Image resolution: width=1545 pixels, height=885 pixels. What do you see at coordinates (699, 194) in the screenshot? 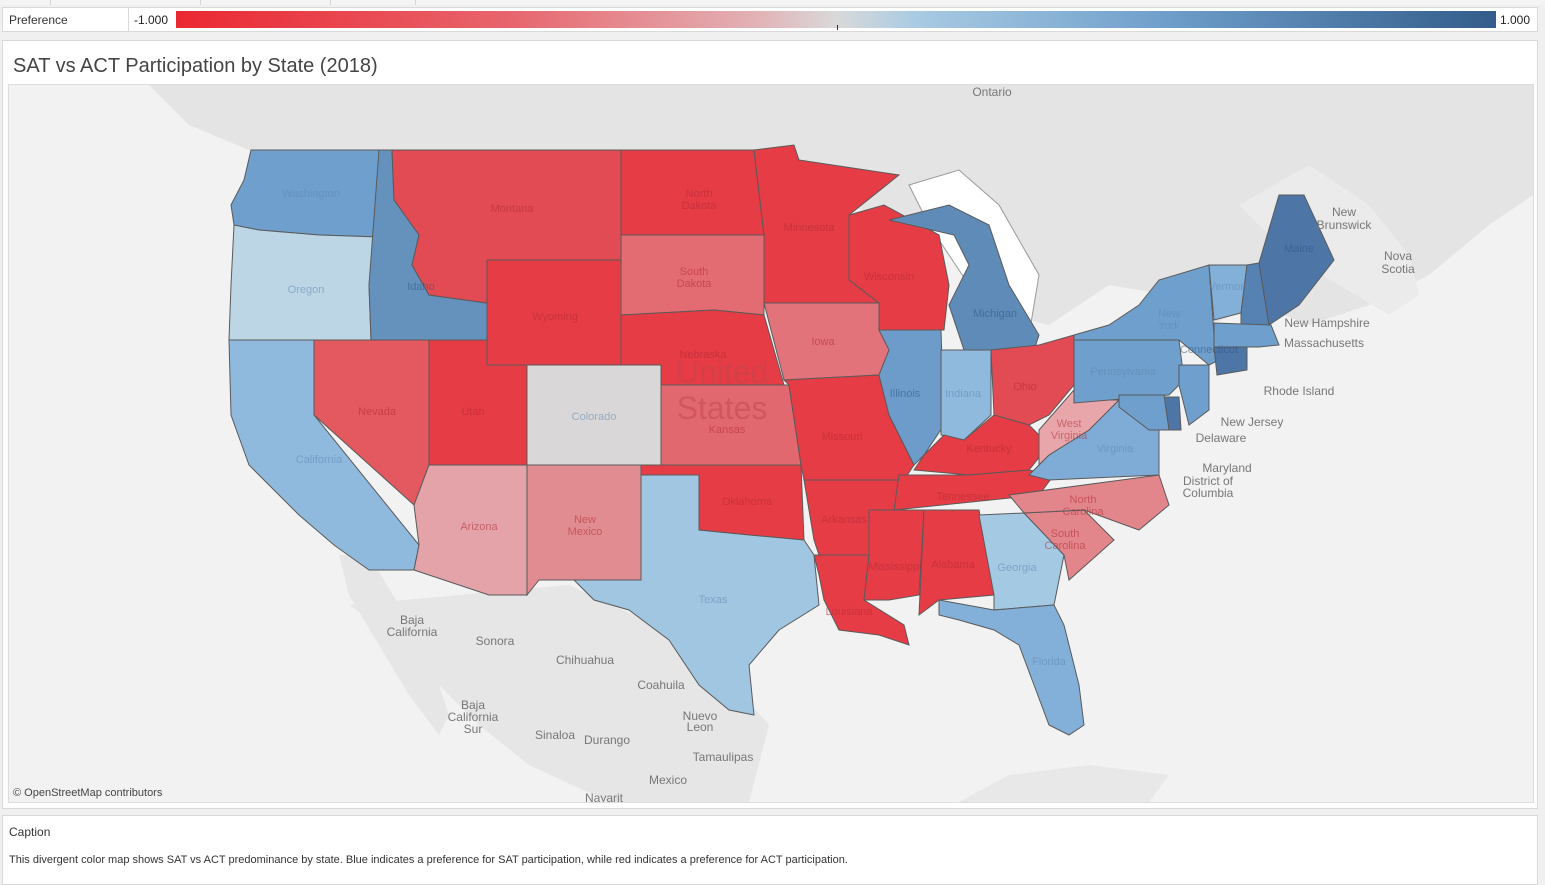
I see `state-label-north-dakota: North` at bounding box center [699, 194].